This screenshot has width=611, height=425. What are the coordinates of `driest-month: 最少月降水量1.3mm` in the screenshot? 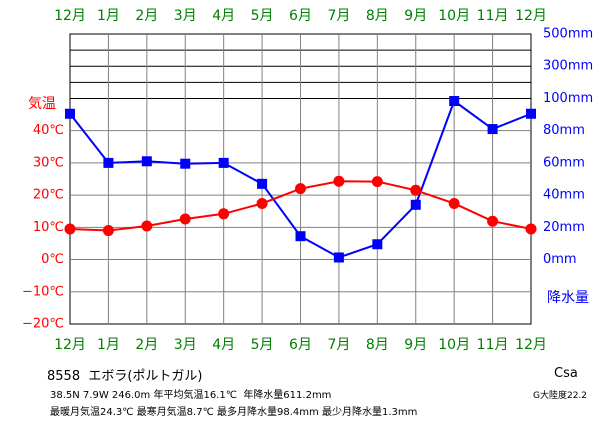 It's located at (369, 412).